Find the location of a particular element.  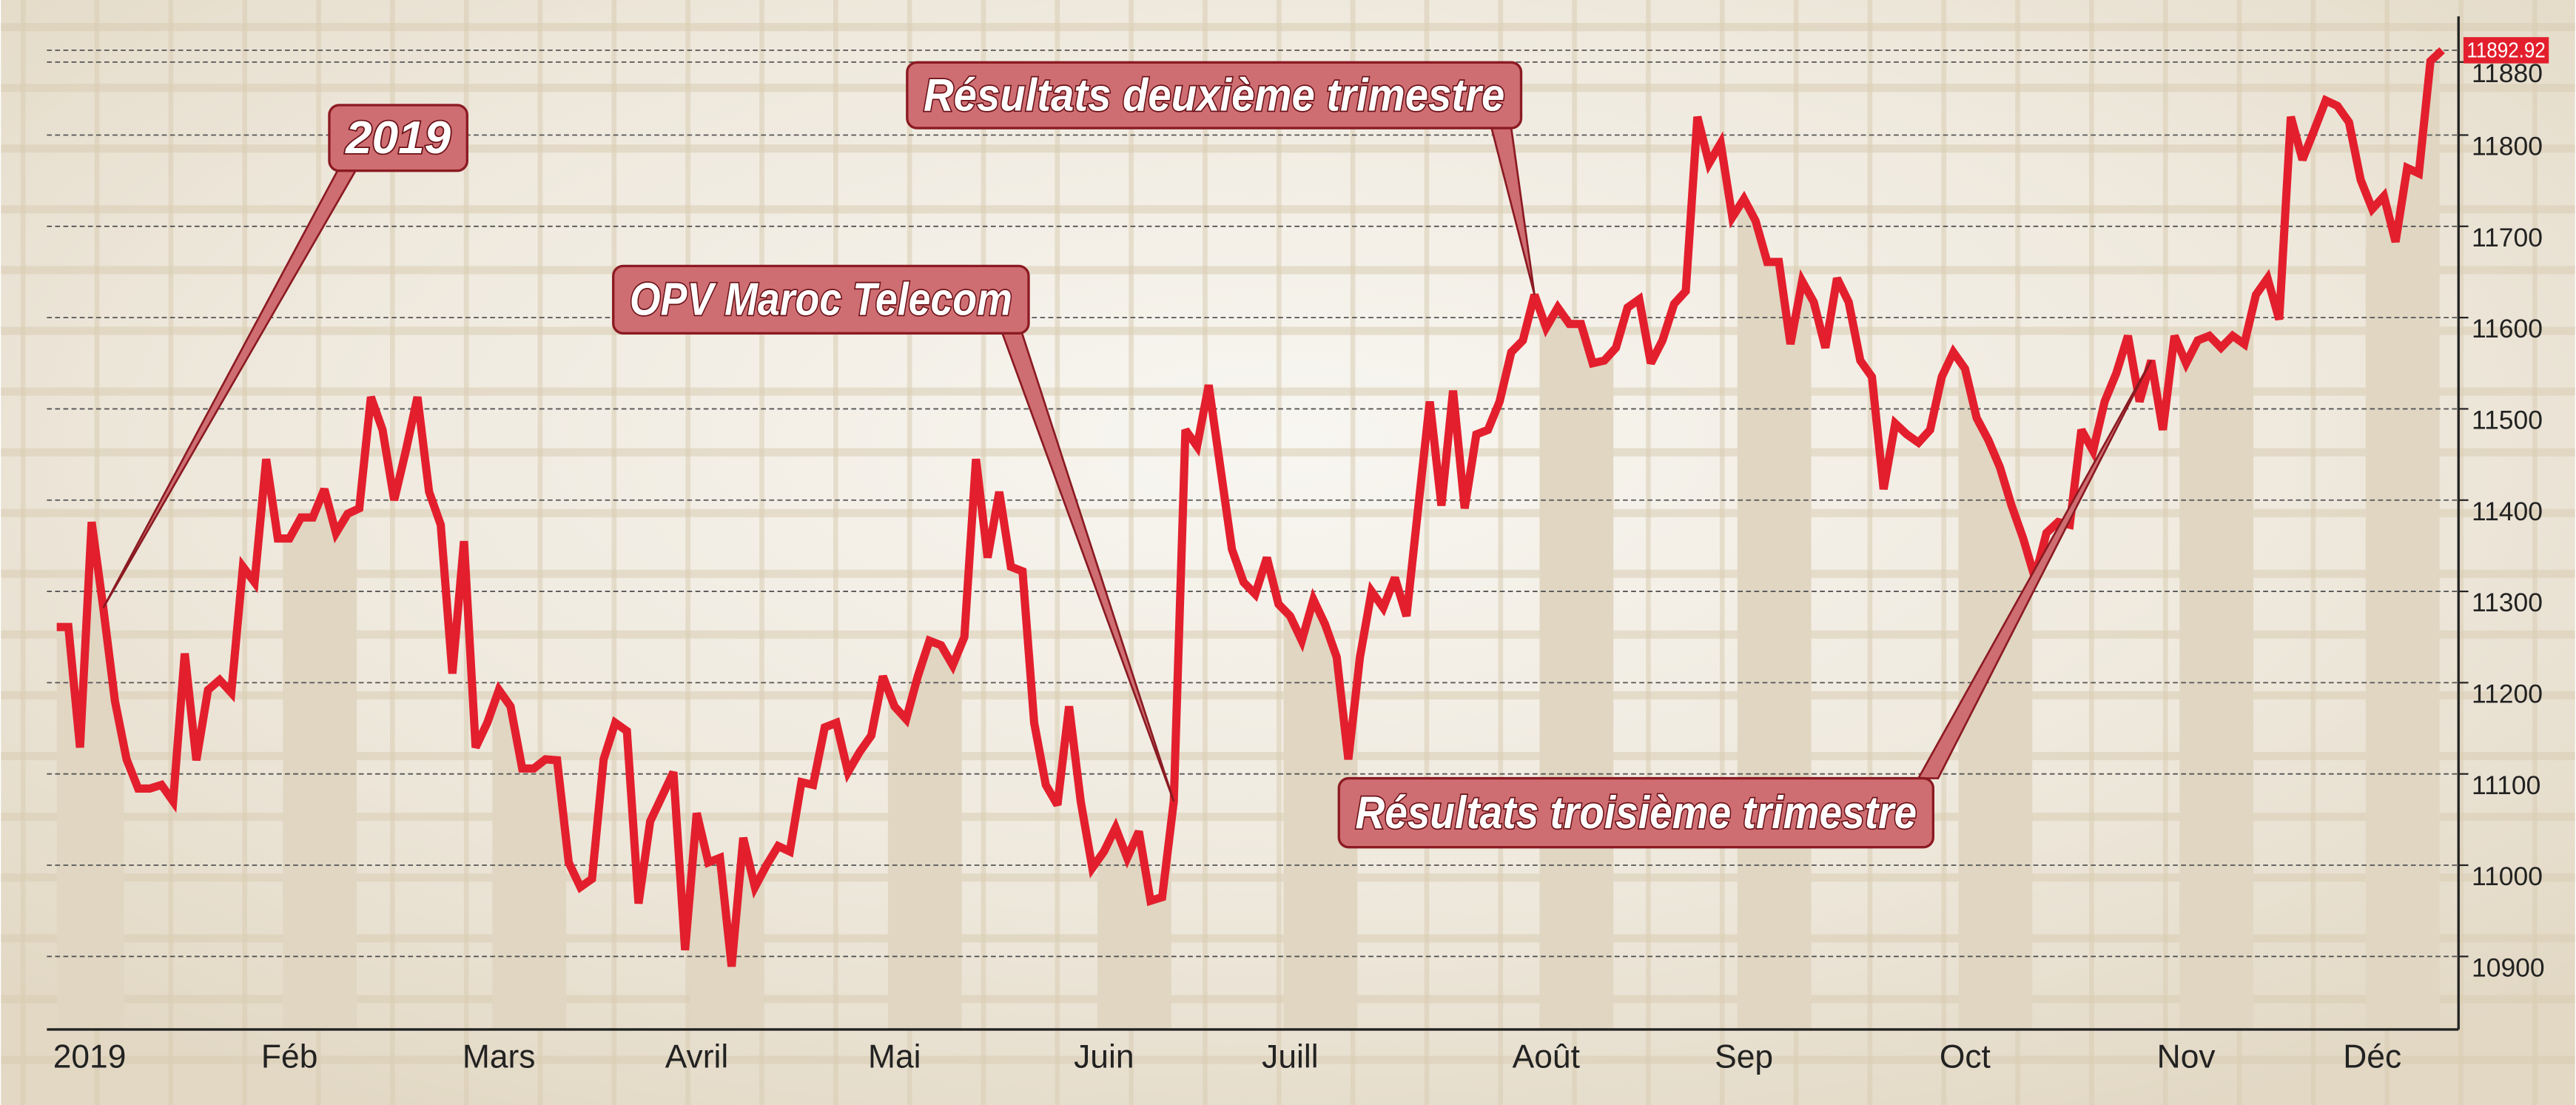

x-tick-label: Juill is located at coordinates (1290, 1057).